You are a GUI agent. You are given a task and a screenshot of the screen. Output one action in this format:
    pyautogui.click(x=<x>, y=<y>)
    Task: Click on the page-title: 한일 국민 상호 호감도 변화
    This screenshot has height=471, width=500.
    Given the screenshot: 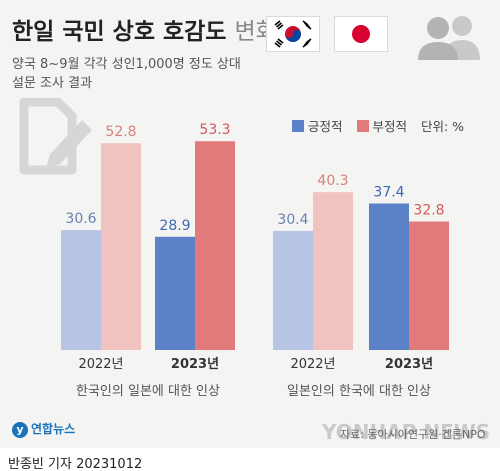 What is the action you would take?
    pyautogui.click(x=144, y=29)
    